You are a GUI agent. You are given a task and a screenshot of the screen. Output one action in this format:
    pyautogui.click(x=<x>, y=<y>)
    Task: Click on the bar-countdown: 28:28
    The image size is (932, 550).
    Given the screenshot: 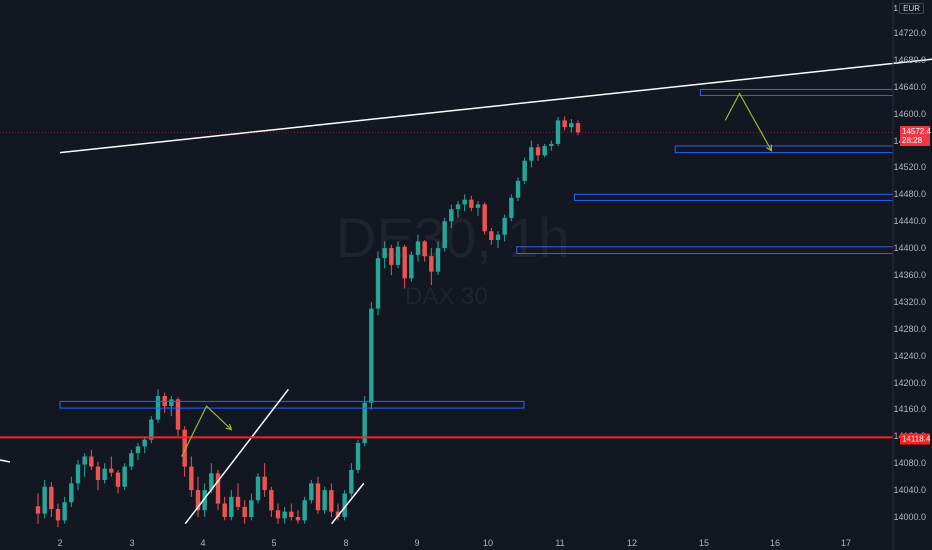 What is the action you would take?
    pyautogui.click(x=912, y=140)
    